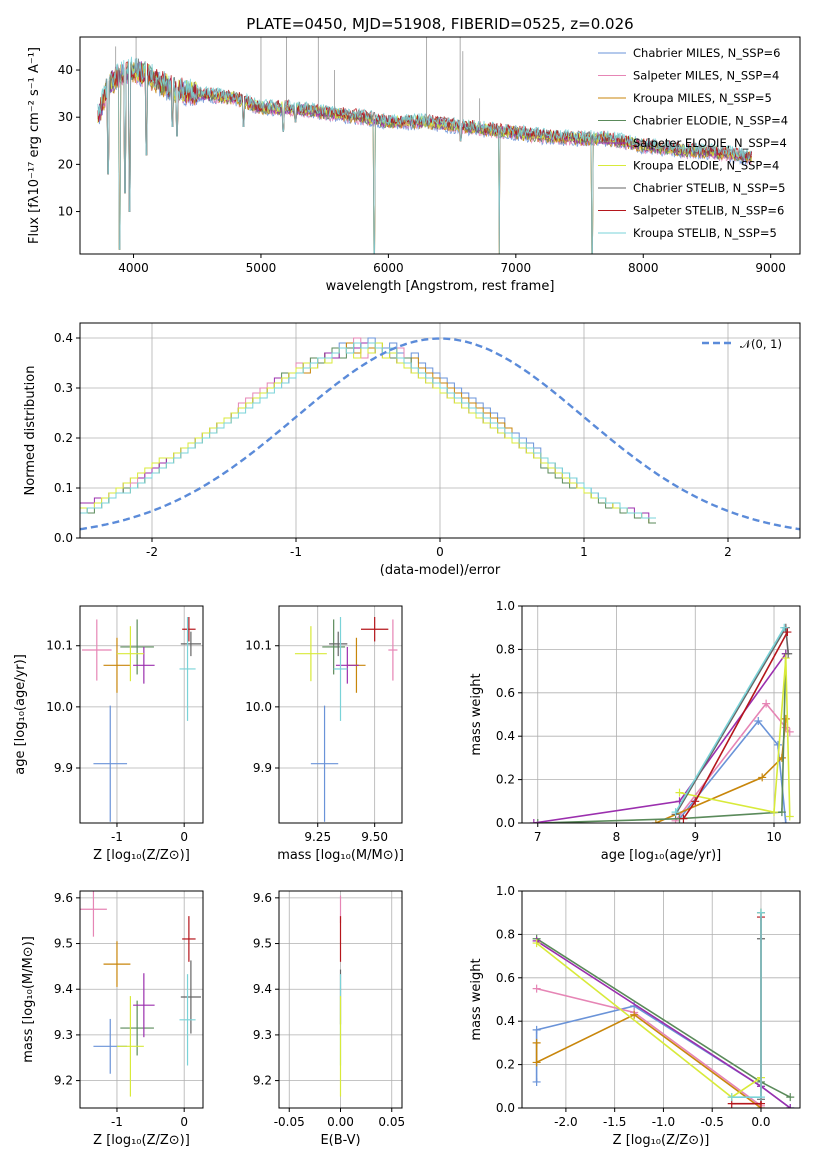  I want to click on x-tick-label: 6000, so click(388, 268).